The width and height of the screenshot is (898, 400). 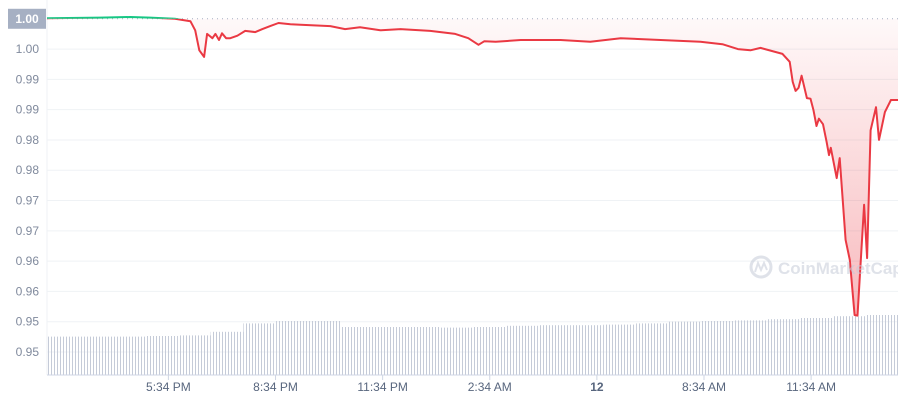 I want to click on x-tick-label: 12, so click(x=597, y=387).